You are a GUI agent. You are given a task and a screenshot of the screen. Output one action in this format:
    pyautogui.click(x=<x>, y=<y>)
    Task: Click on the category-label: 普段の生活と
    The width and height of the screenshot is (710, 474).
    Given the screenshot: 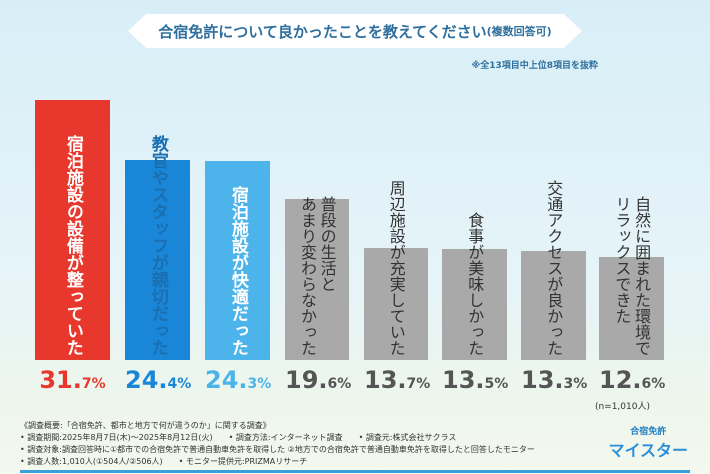 What is the action you would take?
    pyautogui.click(x=327, y=244)
    